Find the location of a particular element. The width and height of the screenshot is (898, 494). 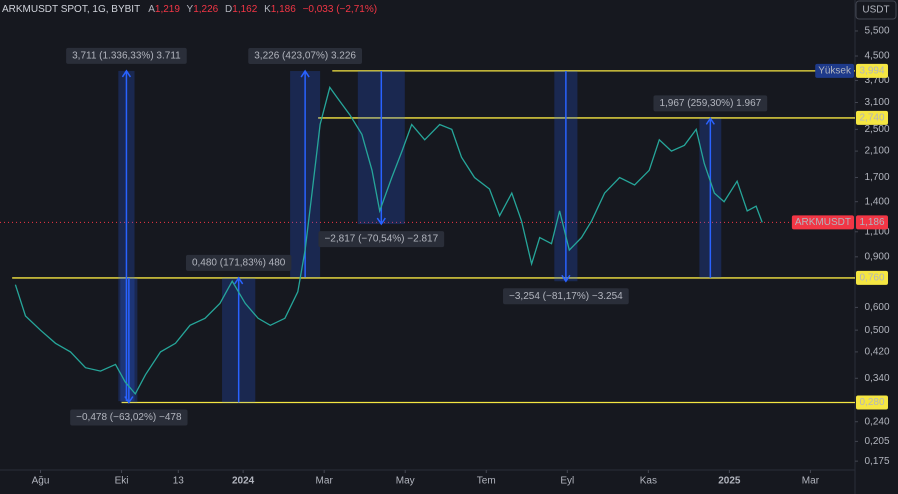

low: 1,162 is located at coordinates (244, 9).